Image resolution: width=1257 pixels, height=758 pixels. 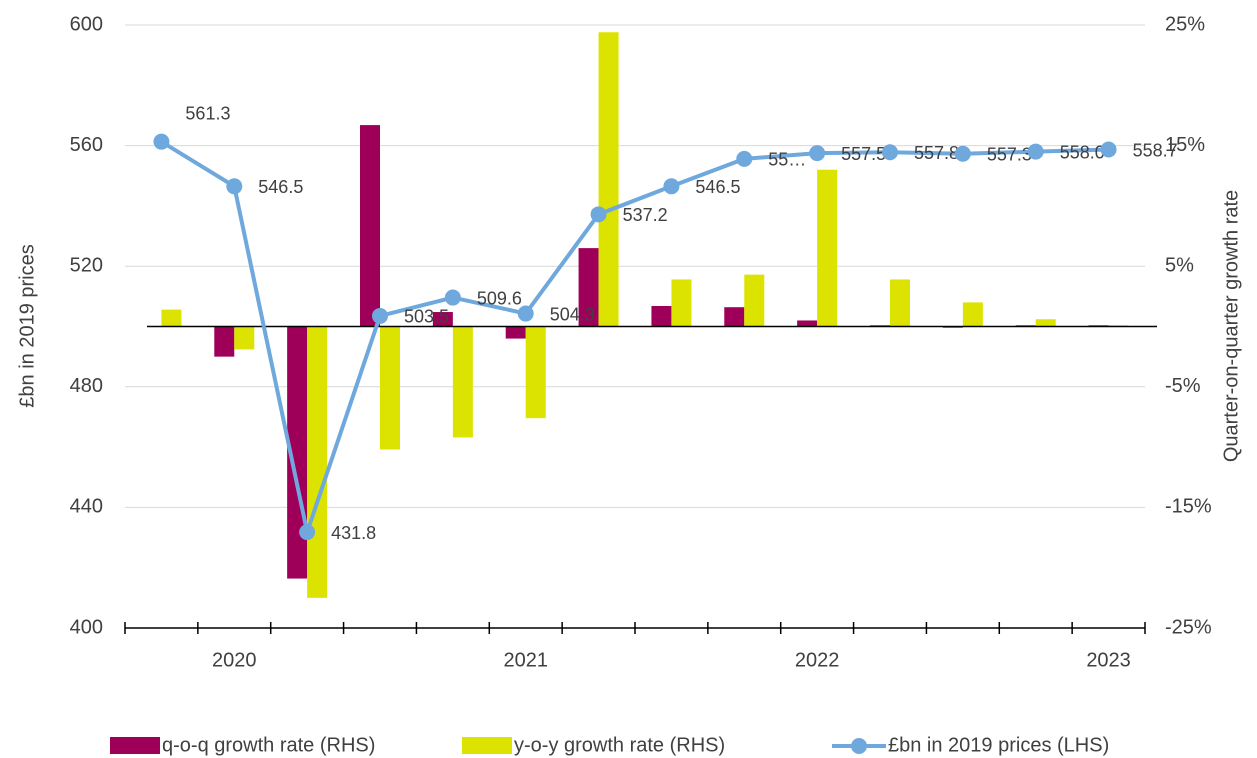 What do you see at coordinates (936, 153) in the screenshot?
I see `data-label: 557.8` at bounding box center [936, 153].